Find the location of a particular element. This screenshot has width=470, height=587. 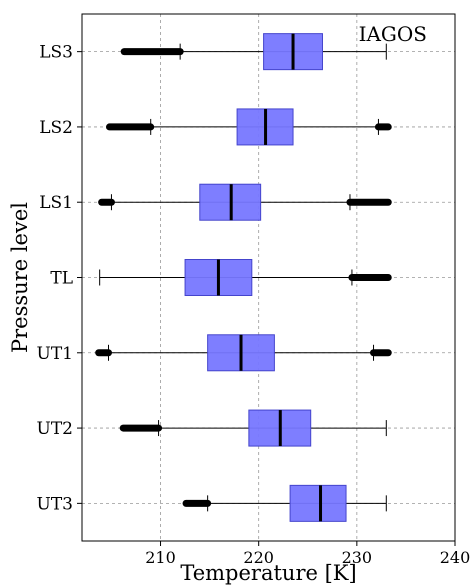

x-tick-label: 210 is located at coordinates (160, 557).